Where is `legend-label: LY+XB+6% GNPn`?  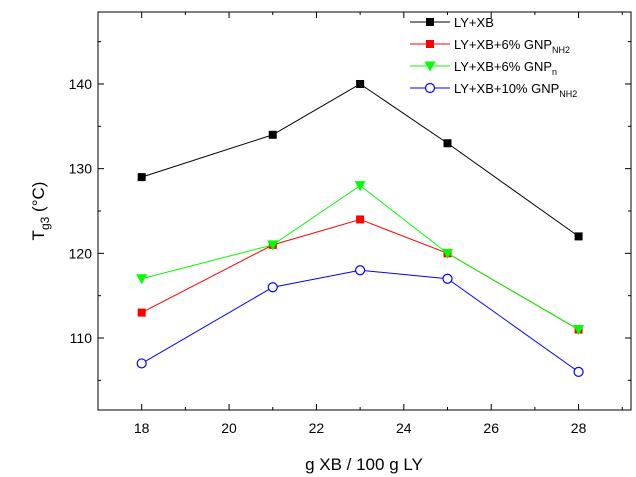
legend-label: LY+XB+6% GNPn is located at coordinates (505, 68).